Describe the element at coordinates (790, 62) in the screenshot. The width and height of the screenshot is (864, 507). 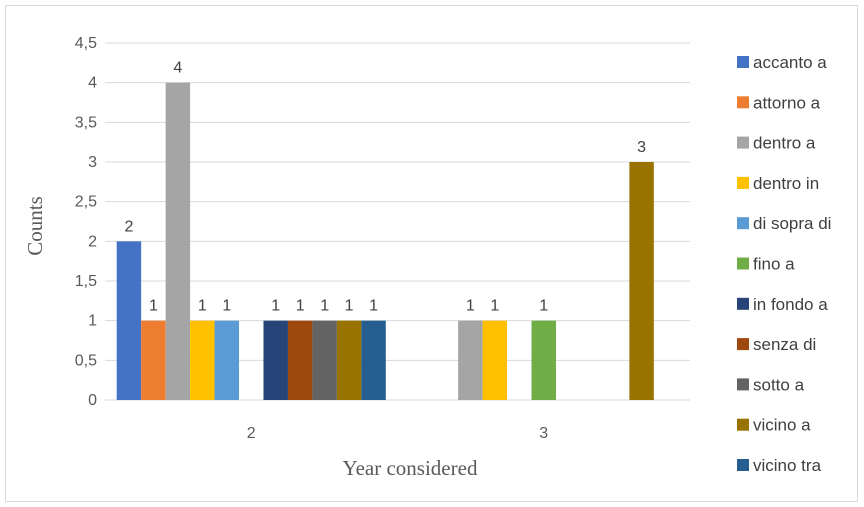
I see `legend-label: accanto a` at that location.